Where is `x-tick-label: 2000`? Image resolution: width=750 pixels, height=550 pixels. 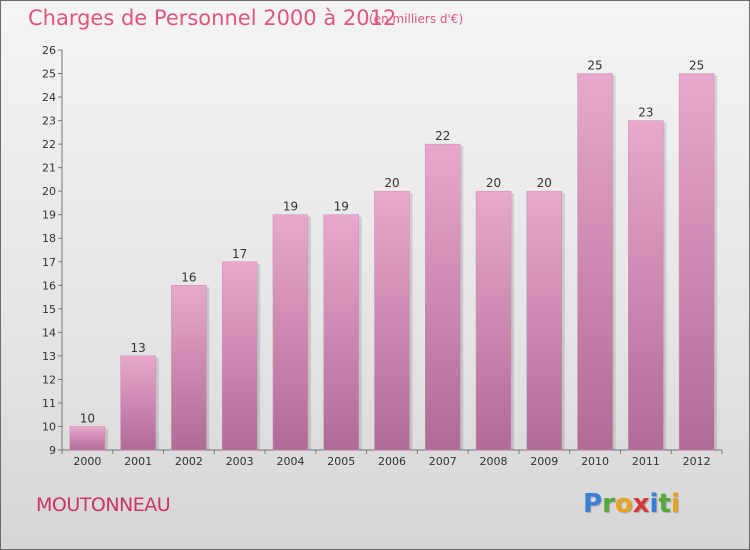 x-tick-label: 2000 is located at coordinates (87, 461).